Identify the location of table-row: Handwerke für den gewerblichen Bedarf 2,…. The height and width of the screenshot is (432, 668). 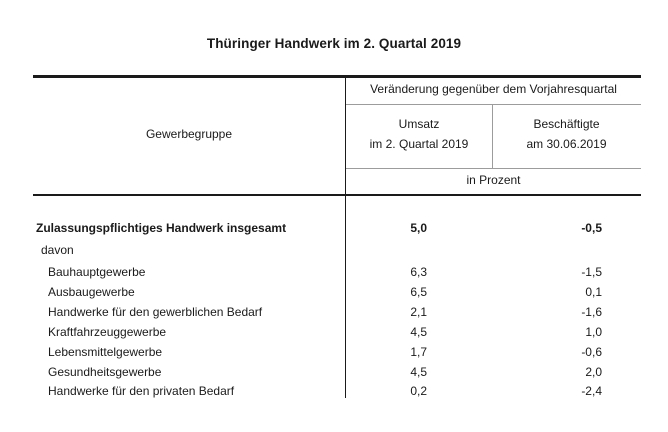
(337, 312).